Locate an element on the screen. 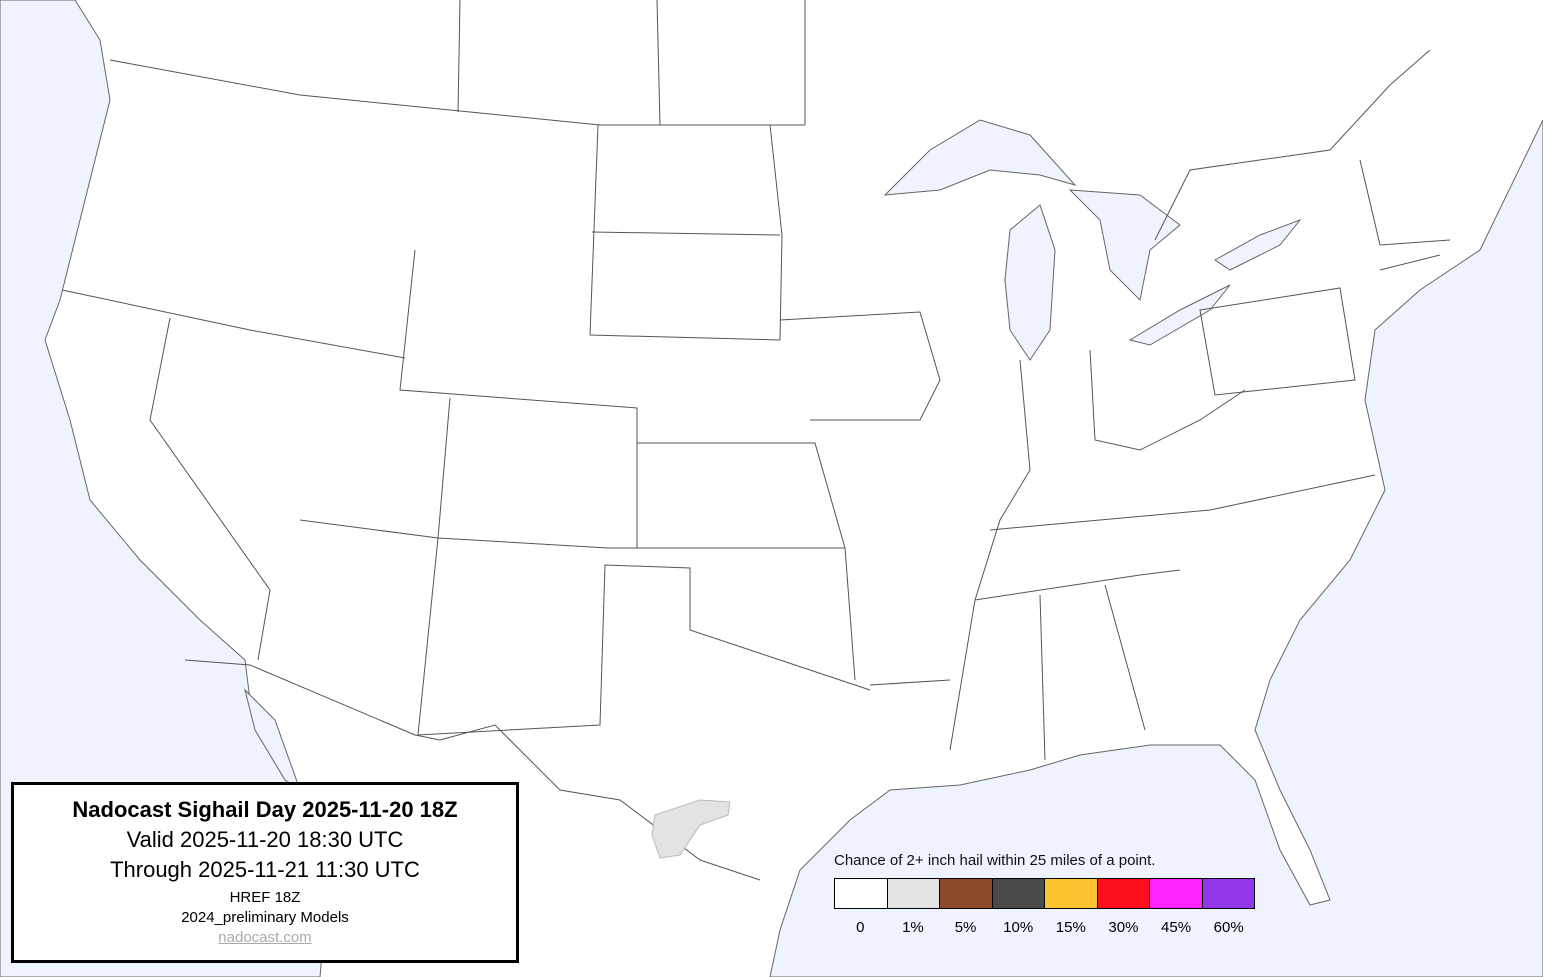  legend-labels: 0 1% 5% 10% 15% 30% 45% 60% is located at coordinates (1044, 927).